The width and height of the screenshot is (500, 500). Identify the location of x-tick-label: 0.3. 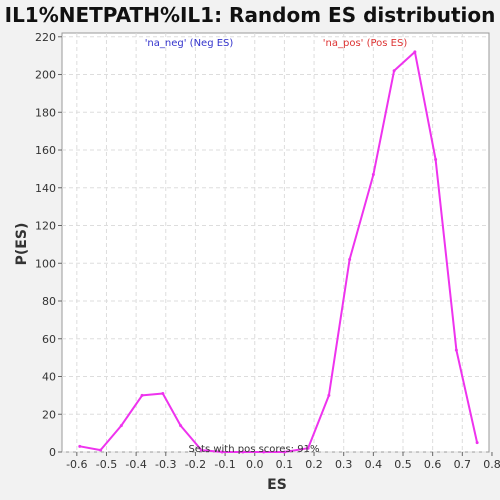
(344, 464).